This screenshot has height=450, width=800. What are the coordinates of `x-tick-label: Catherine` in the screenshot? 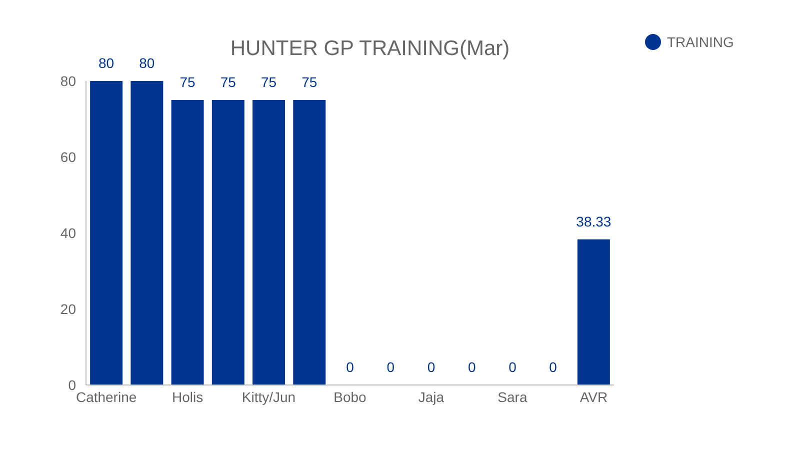 It's located at (106, 397).